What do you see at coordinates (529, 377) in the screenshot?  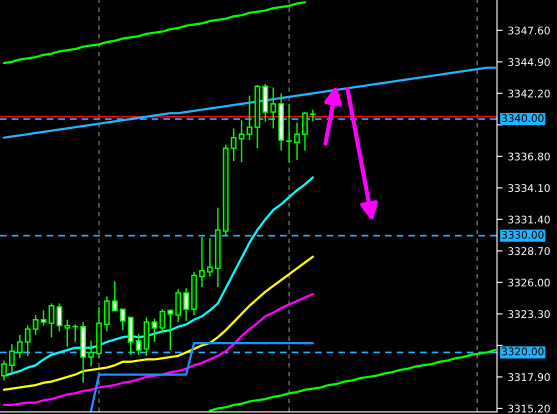 I see `y-tick-label: 3317.90` at bounding box center [529, 377].